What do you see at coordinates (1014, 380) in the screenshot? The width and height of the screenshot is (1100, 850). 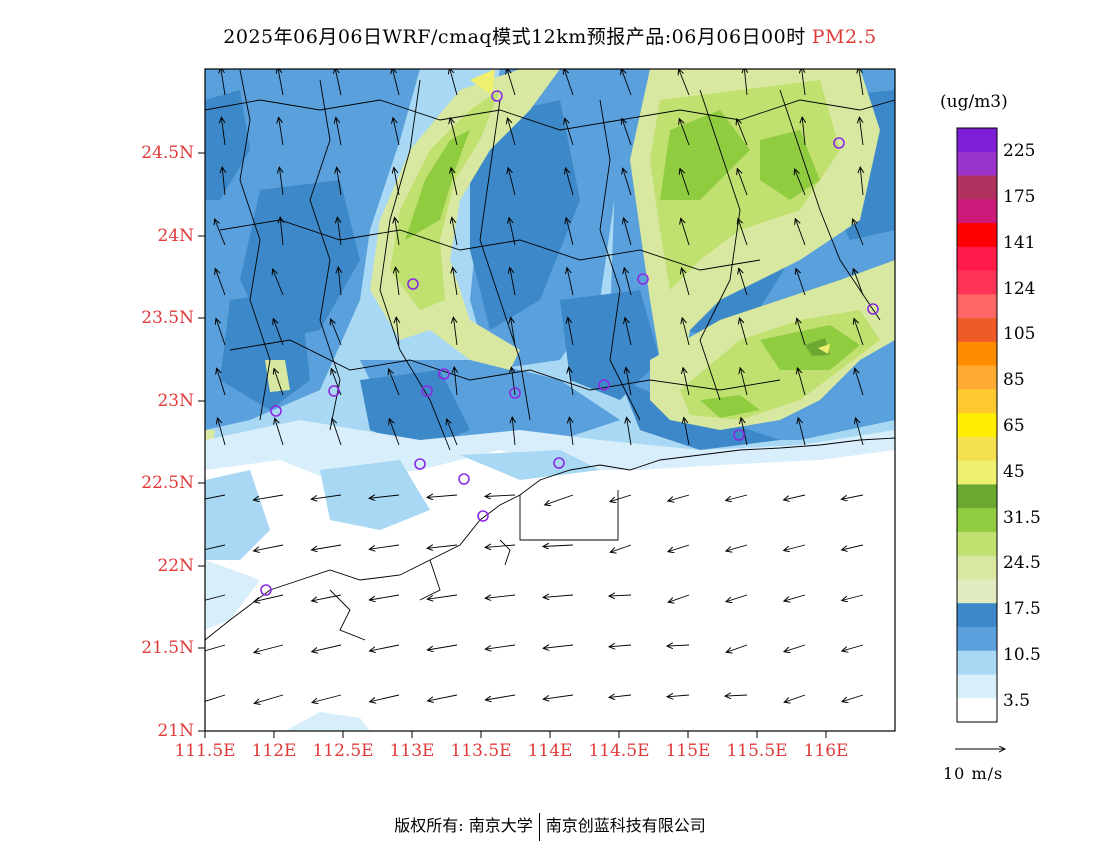 I see `colorbar-label: 85` at bounding box center [1014, 380].